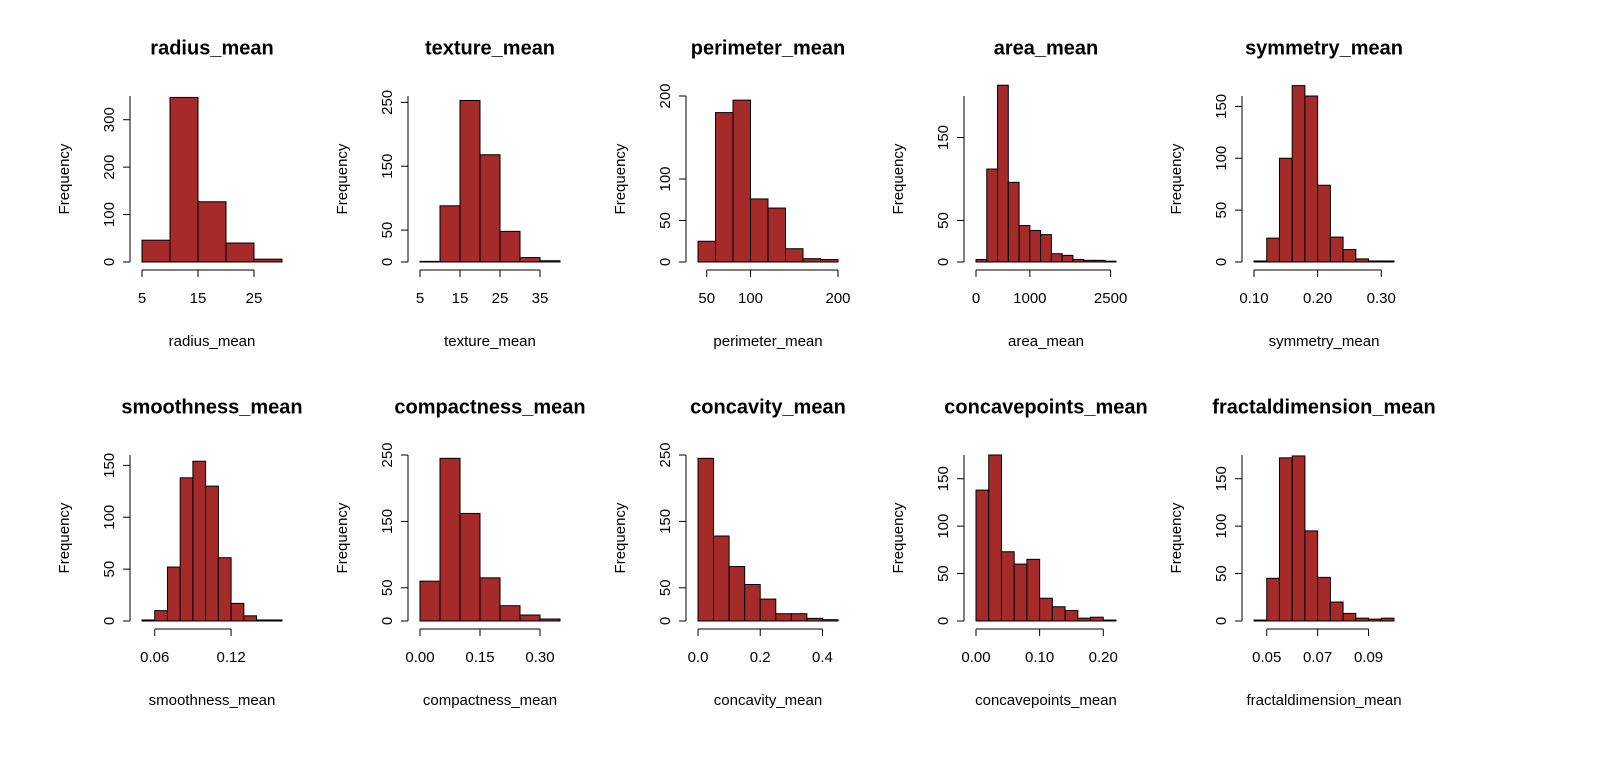 This screenshot has width=1614, height=769. I want to click on x-axis-label: texture_mean, so click(490, 341).